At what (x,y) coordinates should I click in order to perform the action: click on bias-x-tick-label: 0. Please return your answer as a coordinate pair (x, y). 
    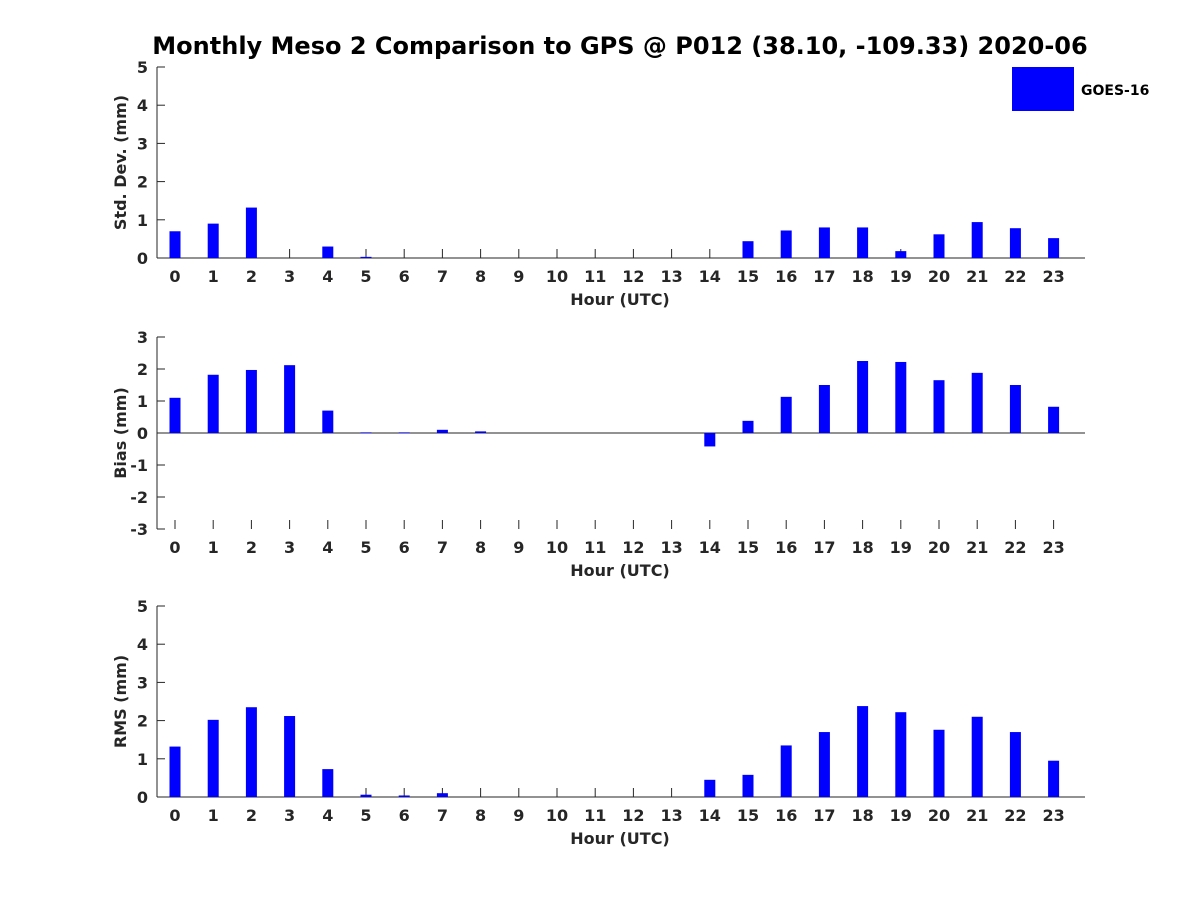
    Looking at the image, I should click on (174, 547).